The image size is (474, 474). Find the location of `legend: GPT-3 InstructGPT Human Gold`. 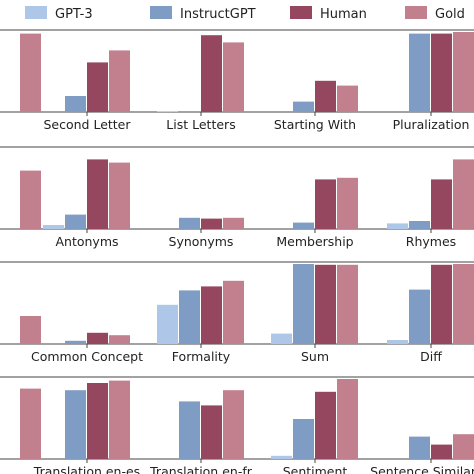

legend: GPT-3 InstructGPT Human Gold is located at coordinates (245, 14).